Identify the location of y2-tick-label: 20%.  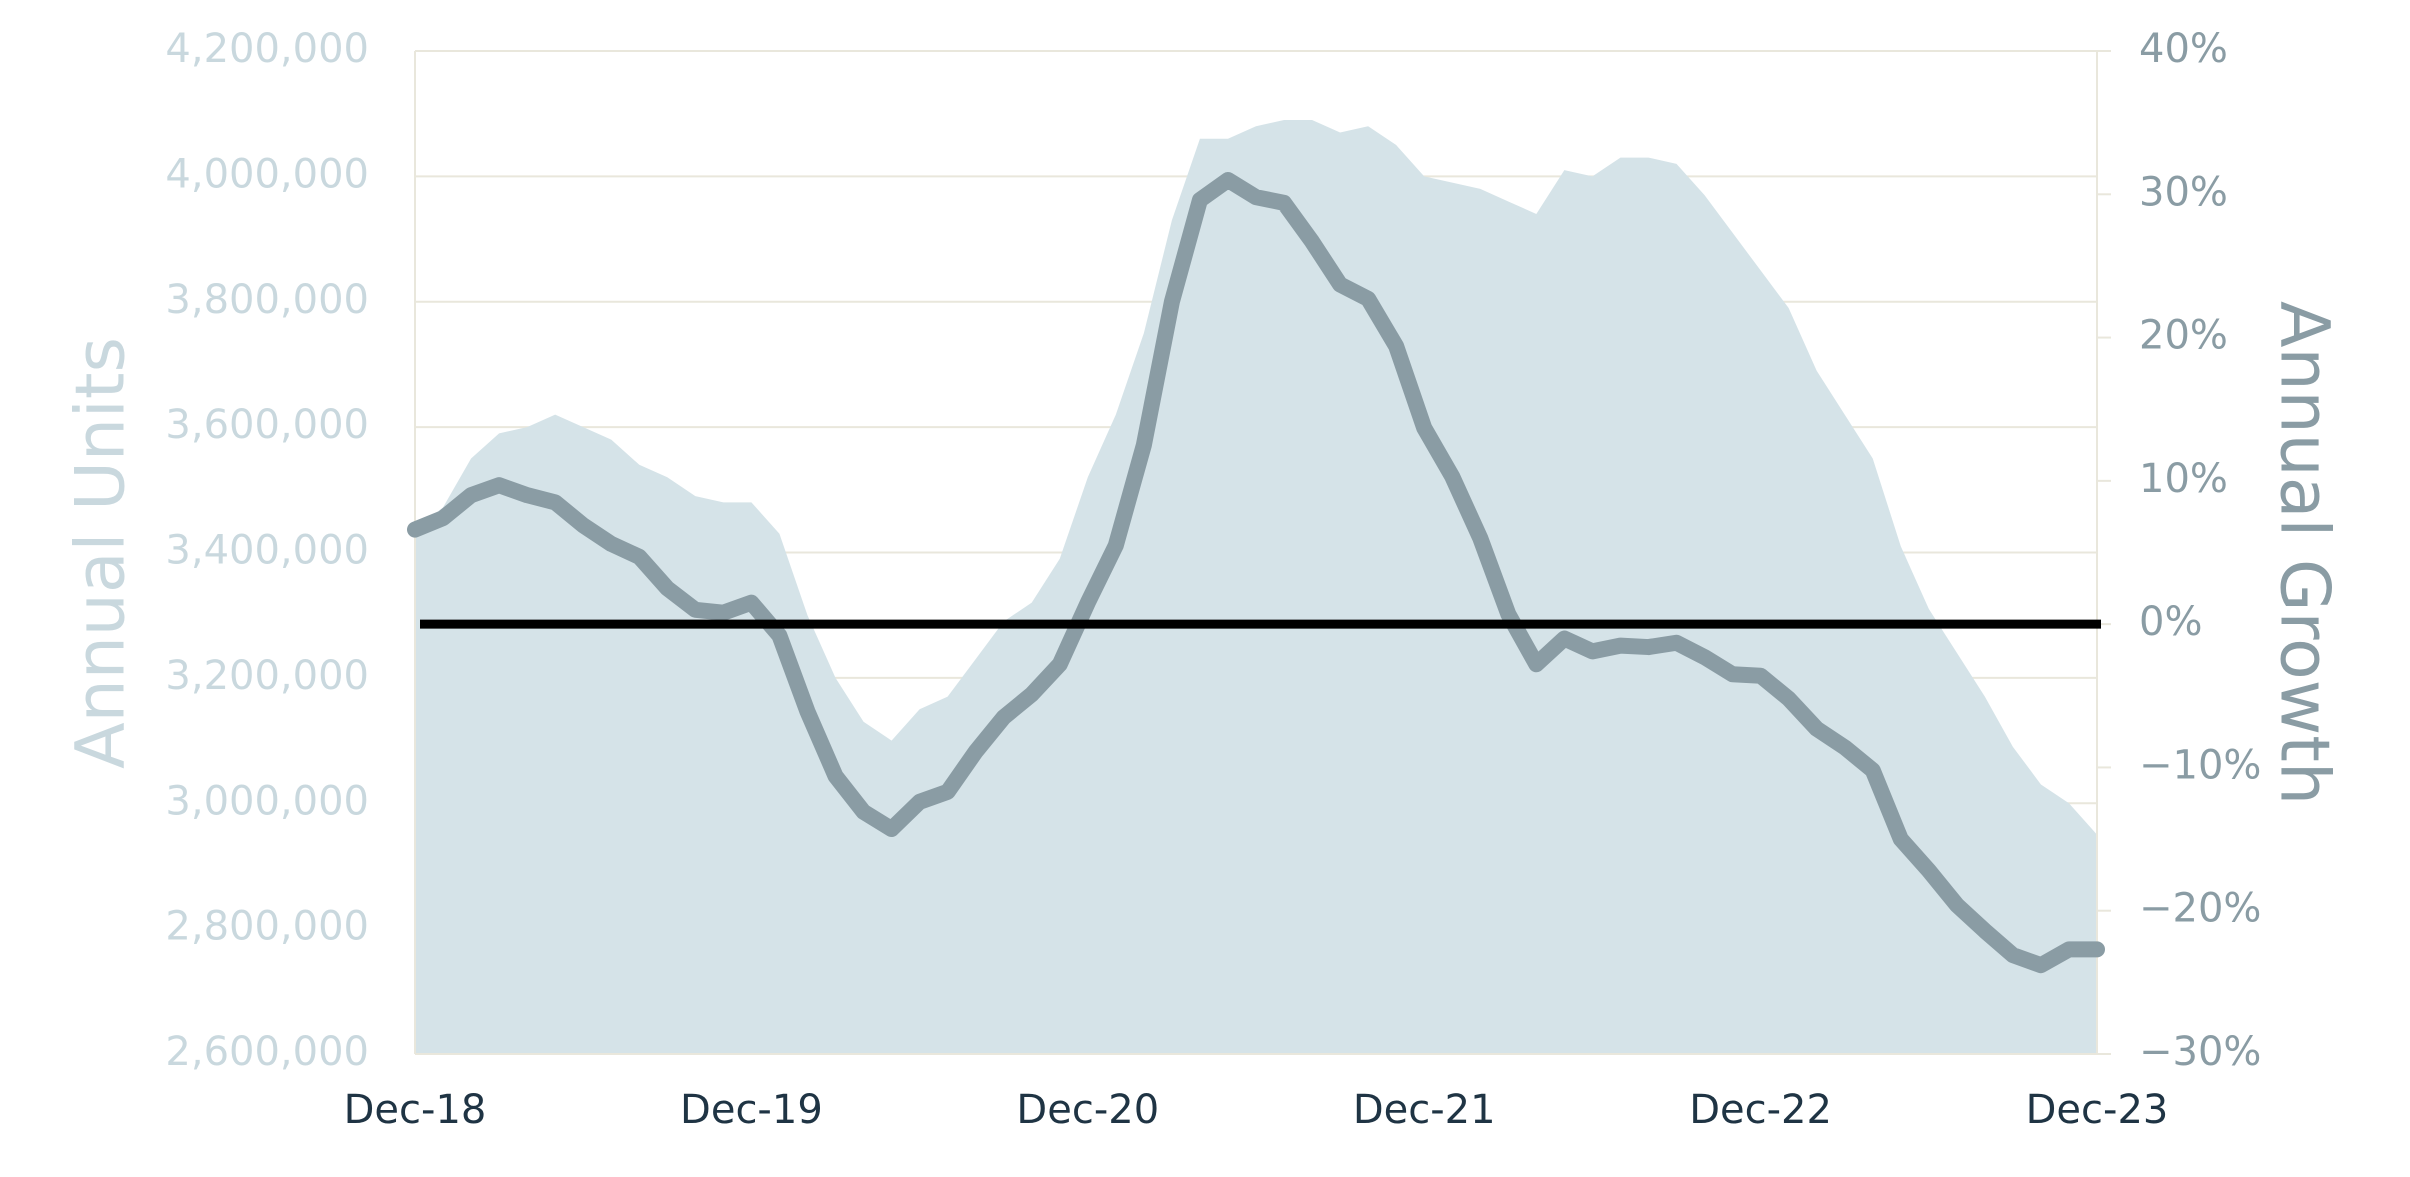
(2183, 336).